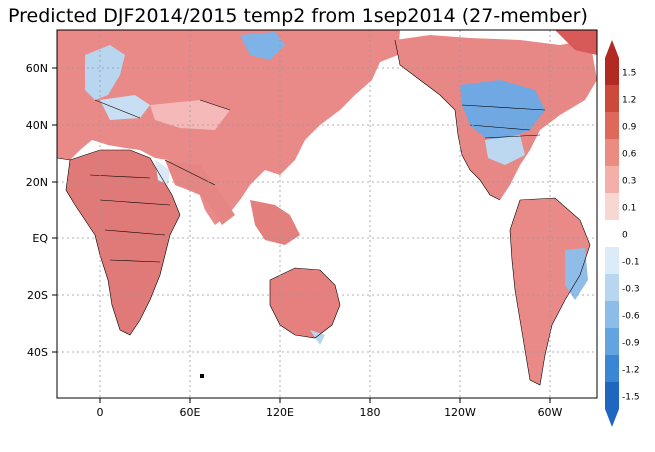  What do you see at coordinates (37, 182) in the screenshot?
I see `lat-label-20n: 20N` at bounding box center [37, 182].